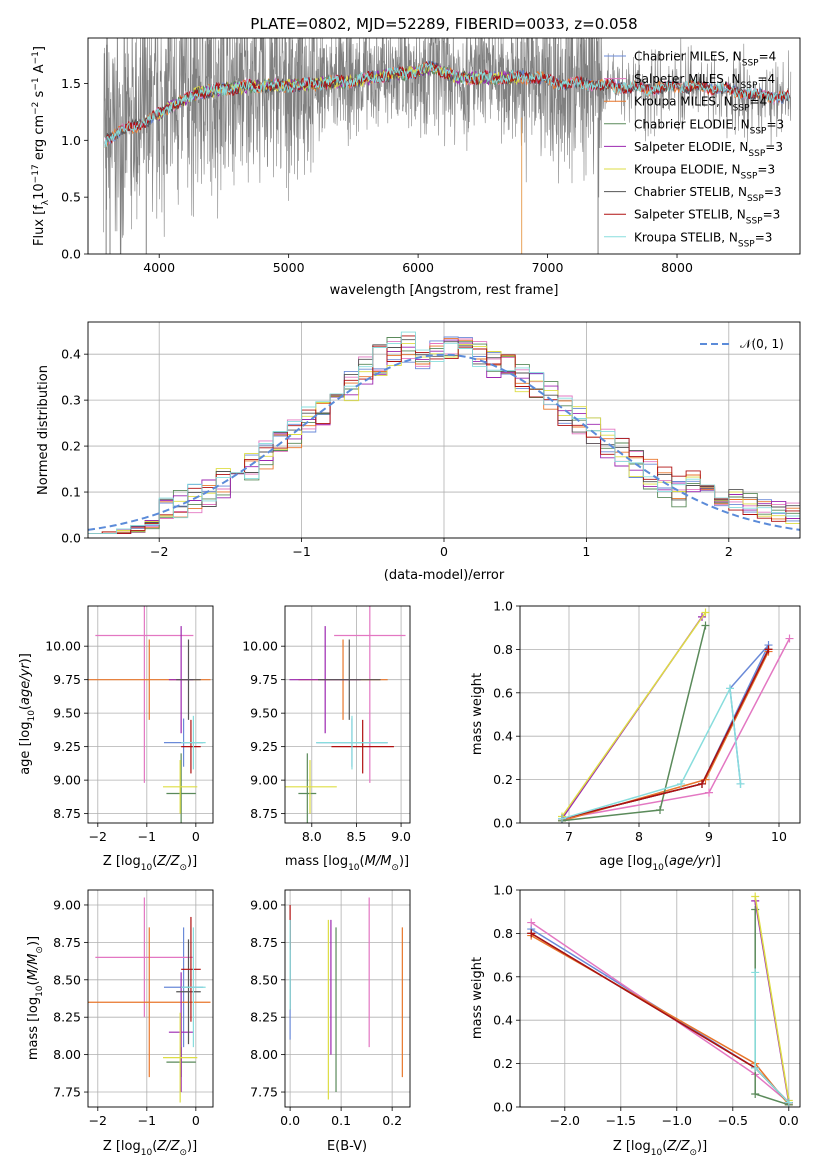  I want to click on spectrum-ylabel-part: Flux [f, so click(39, 225).